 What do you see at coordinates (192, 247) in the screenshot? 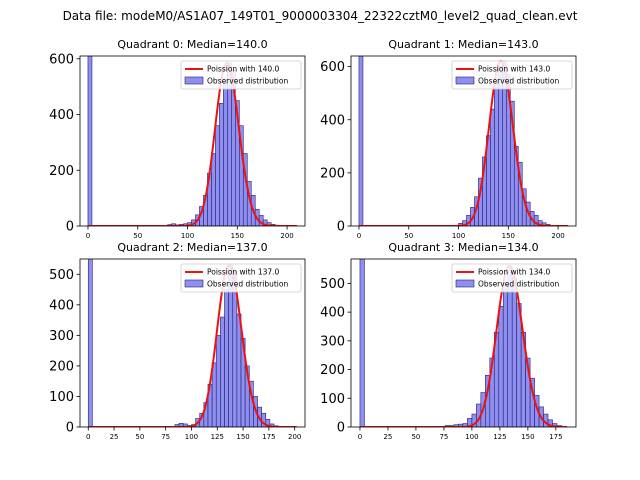
I see `panel-title: Quadrant 2: Median=137.0` at bounding box center [192, 247].